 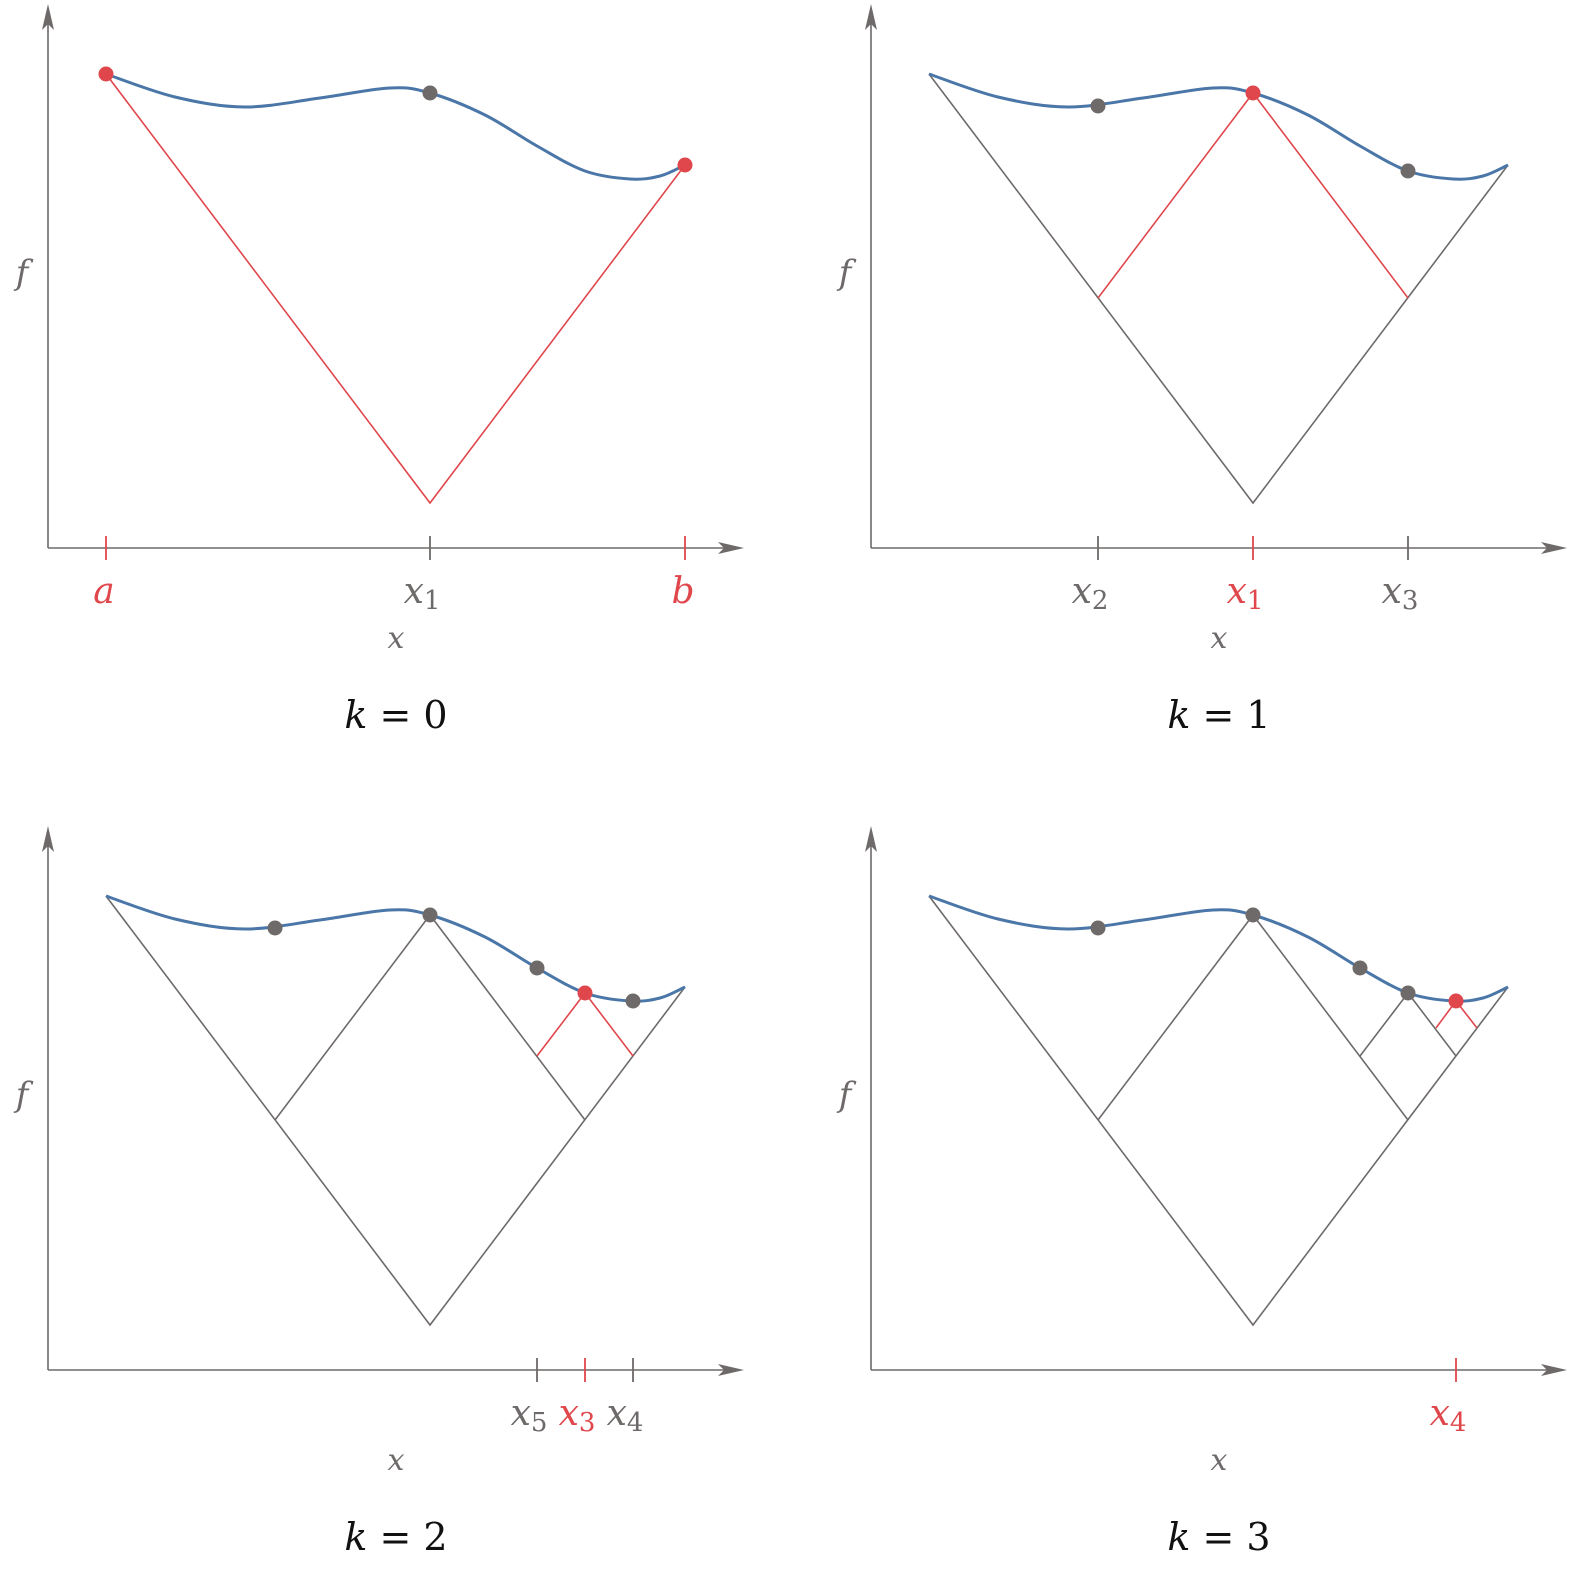 What do you see at coordinates (395, 715) in the screenshot?
I see `panel-caption: k = 0` at bounding box center [395, 715].